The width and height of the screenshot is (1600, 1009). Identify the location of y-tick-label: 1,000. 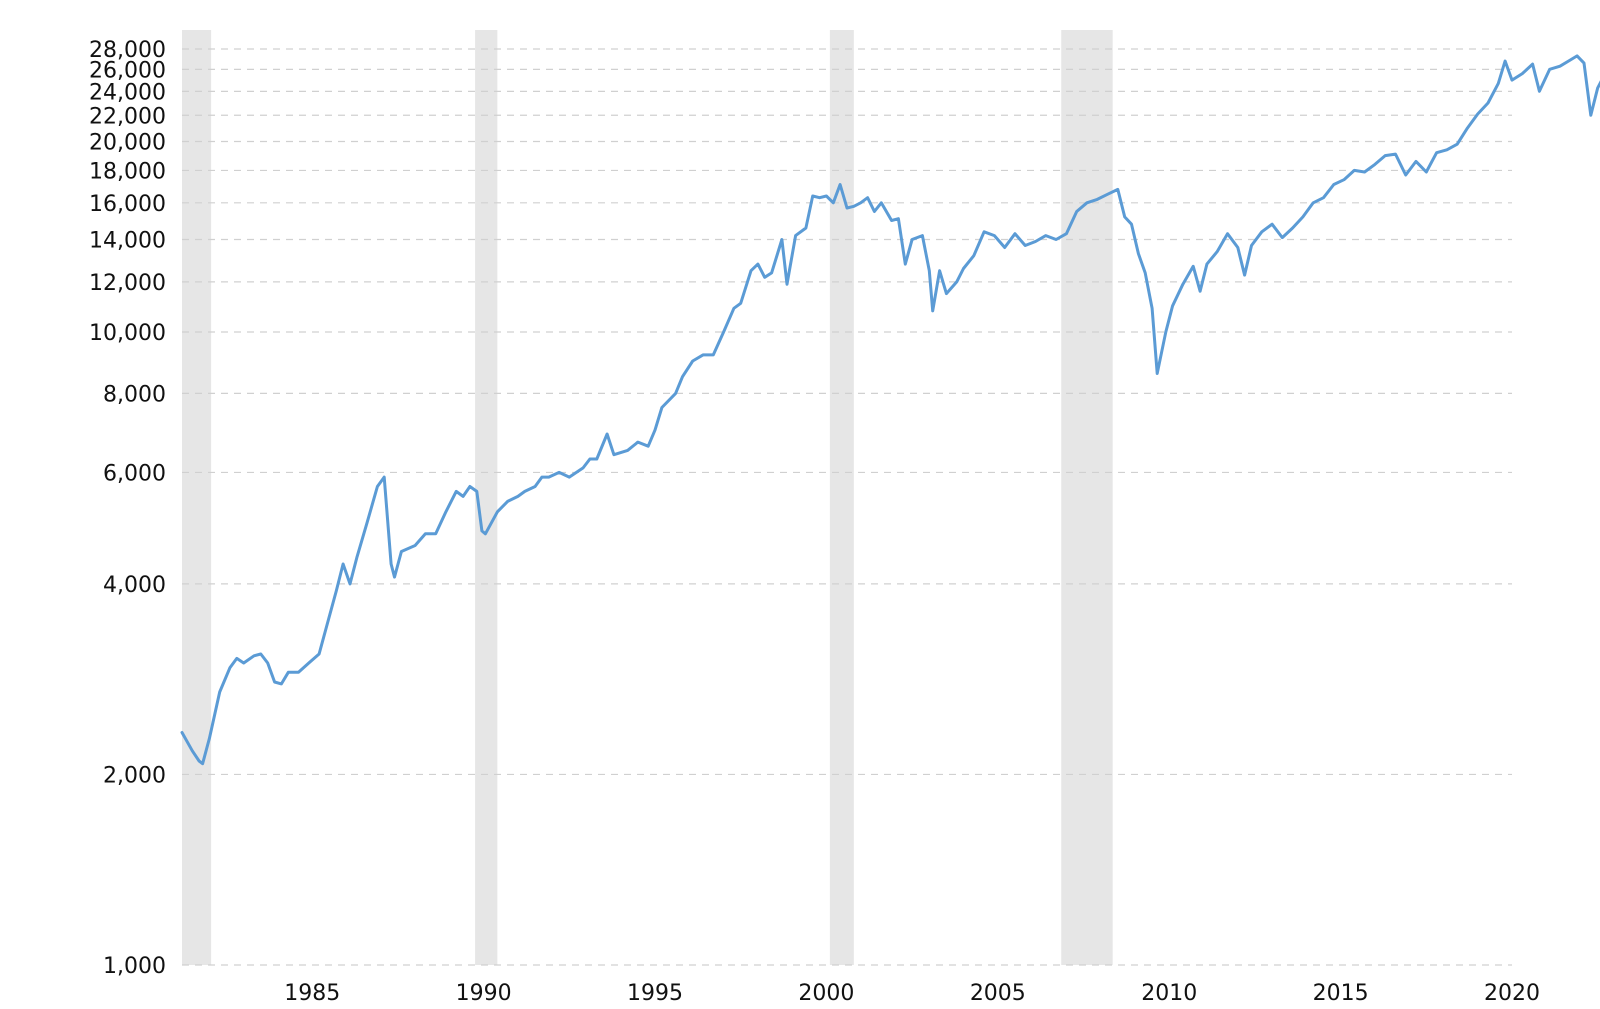
(134, 966).